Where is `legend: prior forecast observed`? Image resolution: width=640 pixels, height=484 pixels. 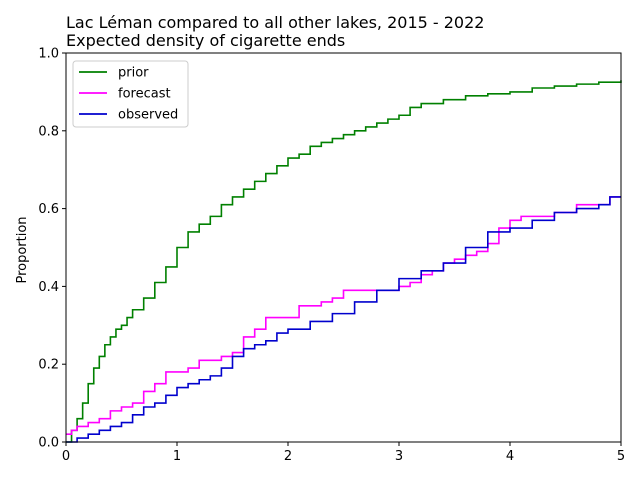
legend: prior forecast observed is located at coordinates (130, 94).